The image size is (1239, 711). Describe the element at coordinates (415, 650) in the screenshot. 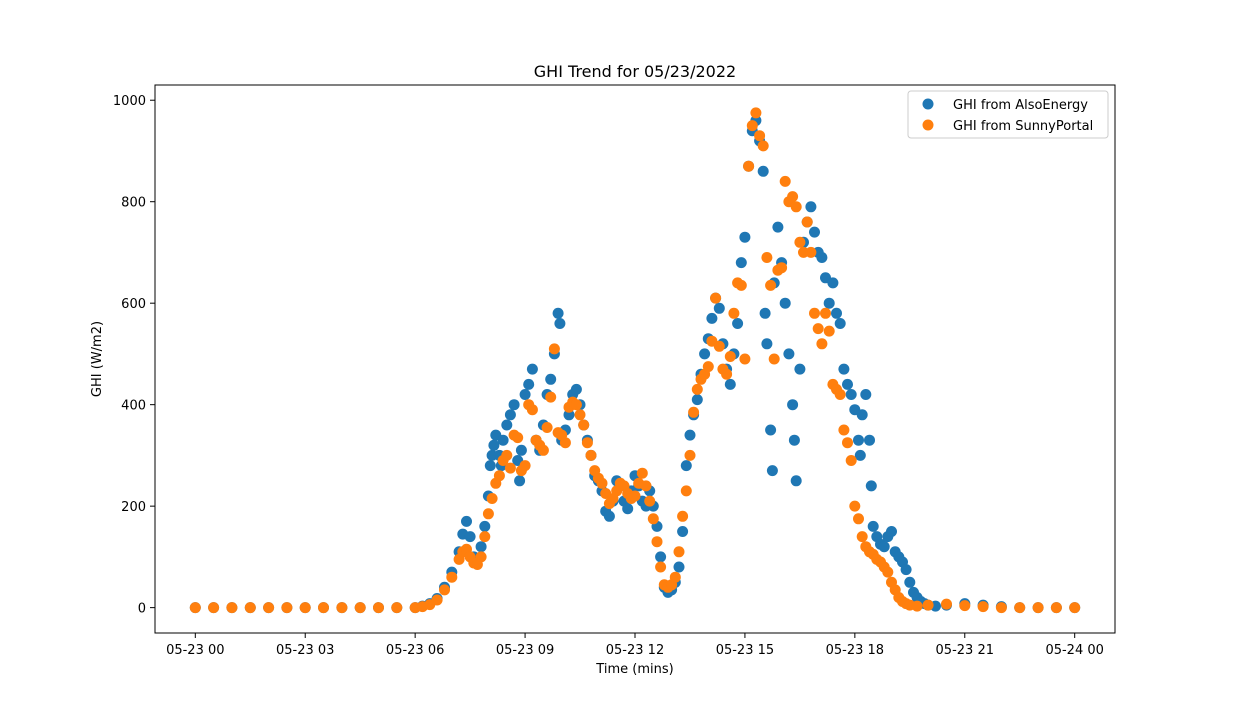

I see `x-tick-label: 05-23 06` at that location.